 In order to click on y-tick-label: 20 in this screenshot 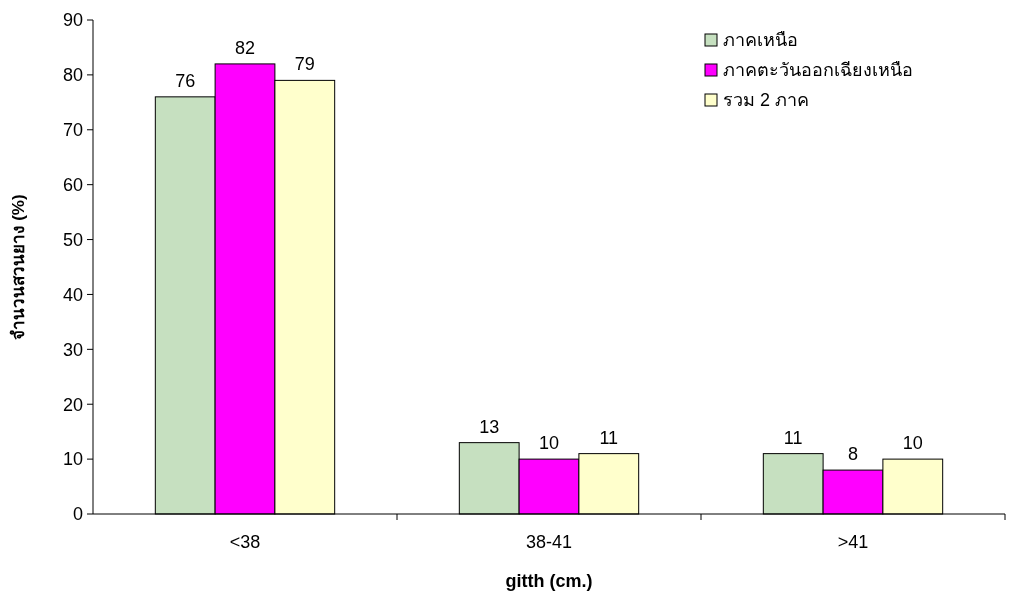, I will do `click(72, 404)`.